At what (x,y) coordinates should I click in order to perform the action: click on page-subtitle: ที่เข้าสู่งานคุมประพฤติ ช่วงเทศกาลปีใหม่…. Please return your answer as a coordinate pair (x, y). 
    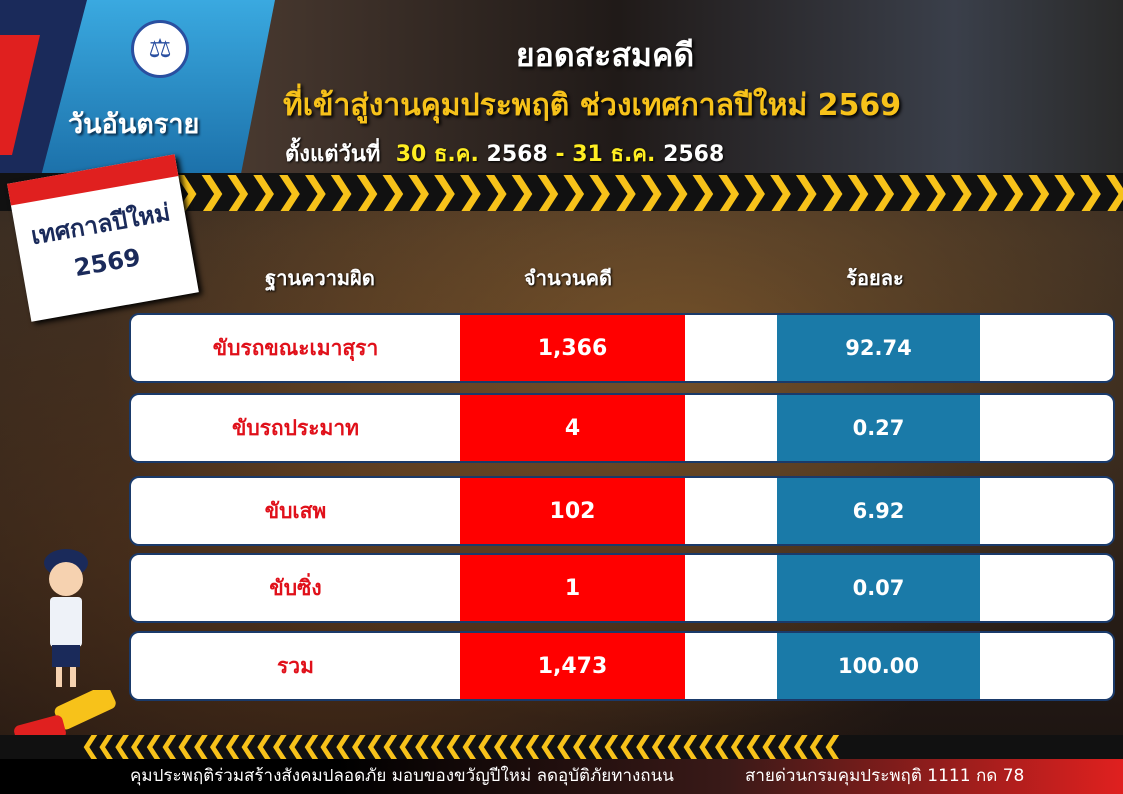
    Looking at the image, I should click on (592, 105).